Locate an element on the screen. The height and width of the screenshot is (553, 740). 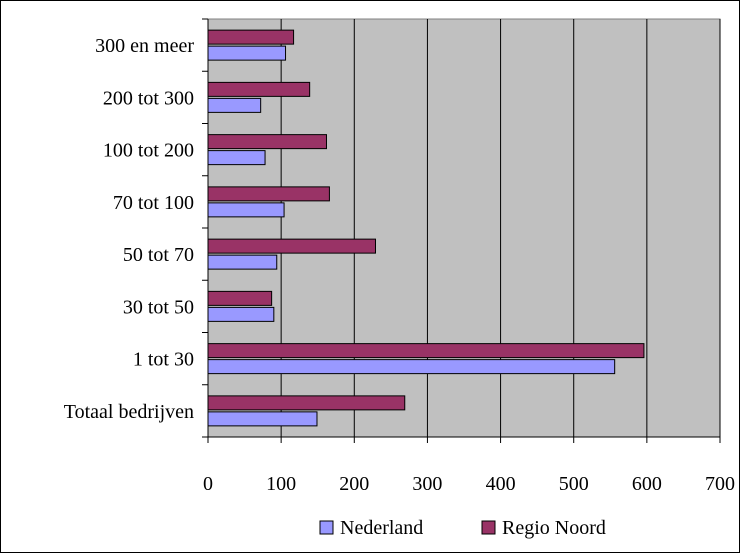
legend-label: Regio Noord is located at coordinates (554, 528).